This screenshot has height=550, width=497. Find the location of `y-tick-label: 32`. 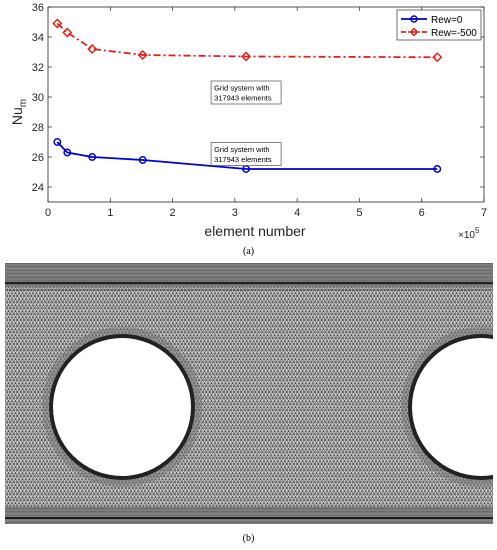

y-tick-label: 32 is located at coordinates (38, 68).